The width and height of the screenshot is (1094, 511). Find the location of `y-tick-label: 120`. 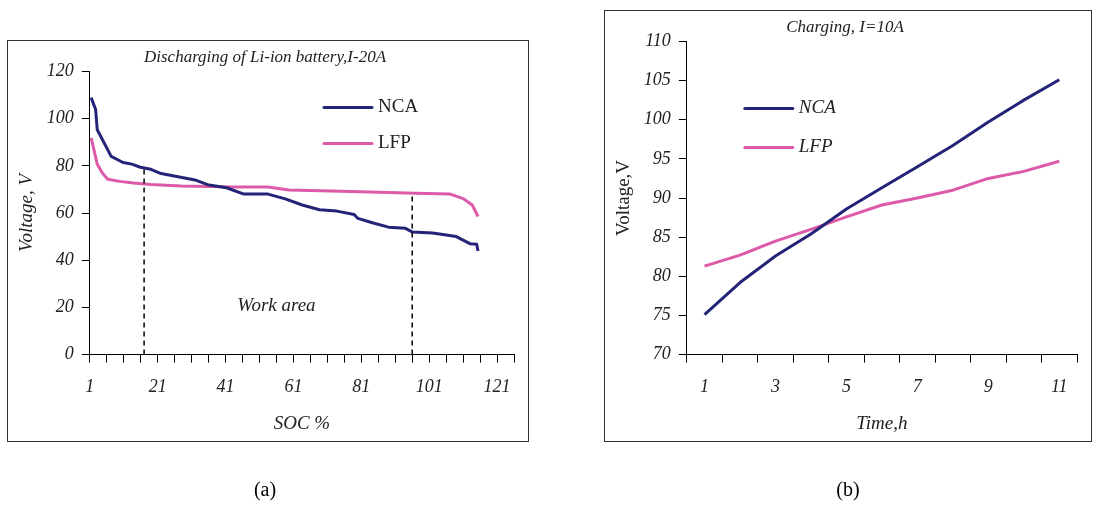

y-tick-label: 120 is located at coordinates (60, 70).